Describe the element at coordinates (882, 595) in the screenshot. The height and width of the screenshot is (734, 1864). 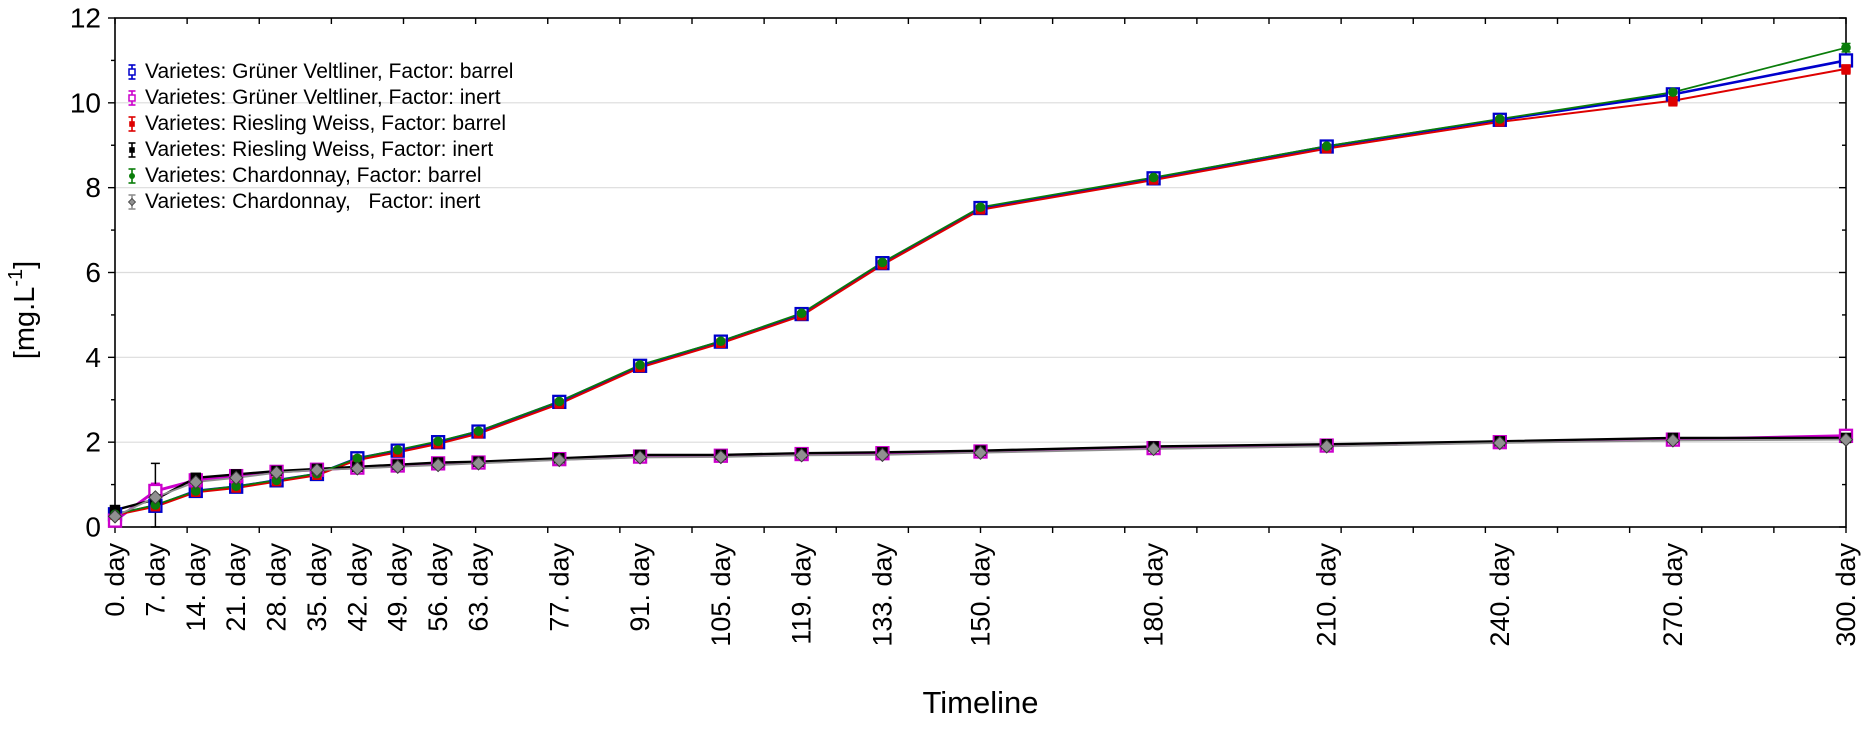
I see `x-tick-label: 133. day` at that location.